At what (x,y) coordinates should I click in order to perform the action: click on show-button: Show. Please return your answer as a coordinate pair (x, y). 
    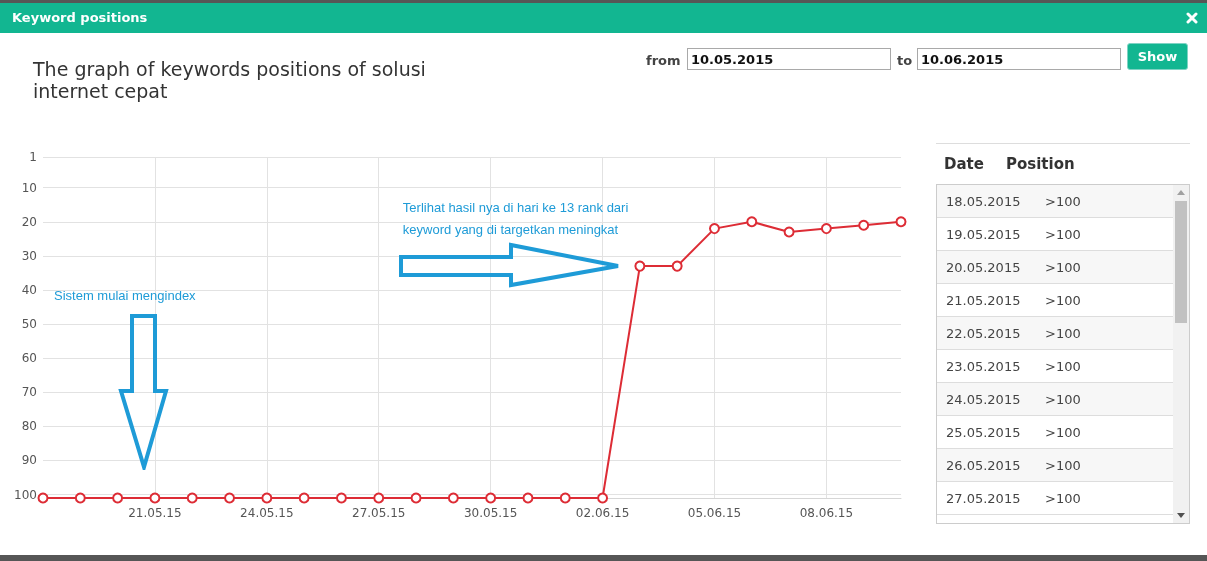
    Looking at the image, I should click on (1157, 56).